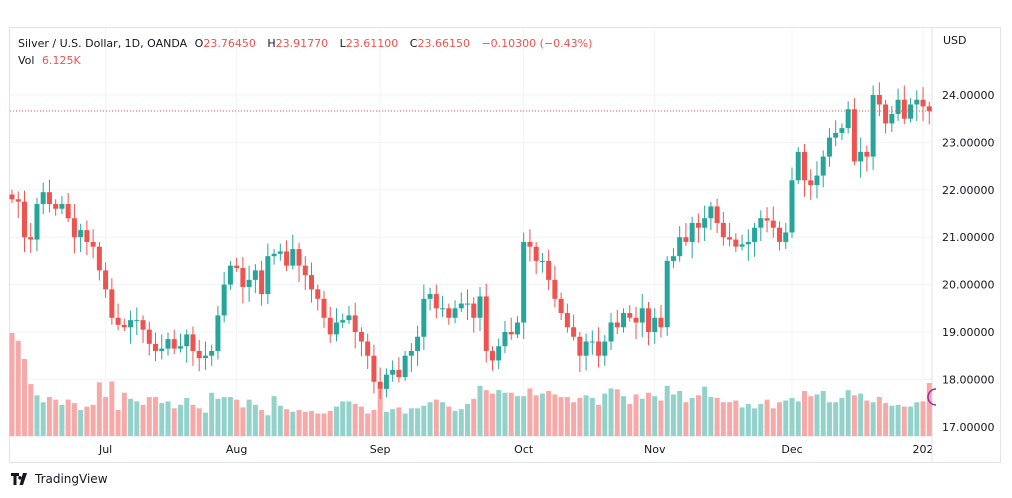 This screenshot has width=1012, height=498. I want to click on volume-label: Vol, so click(26, 60).